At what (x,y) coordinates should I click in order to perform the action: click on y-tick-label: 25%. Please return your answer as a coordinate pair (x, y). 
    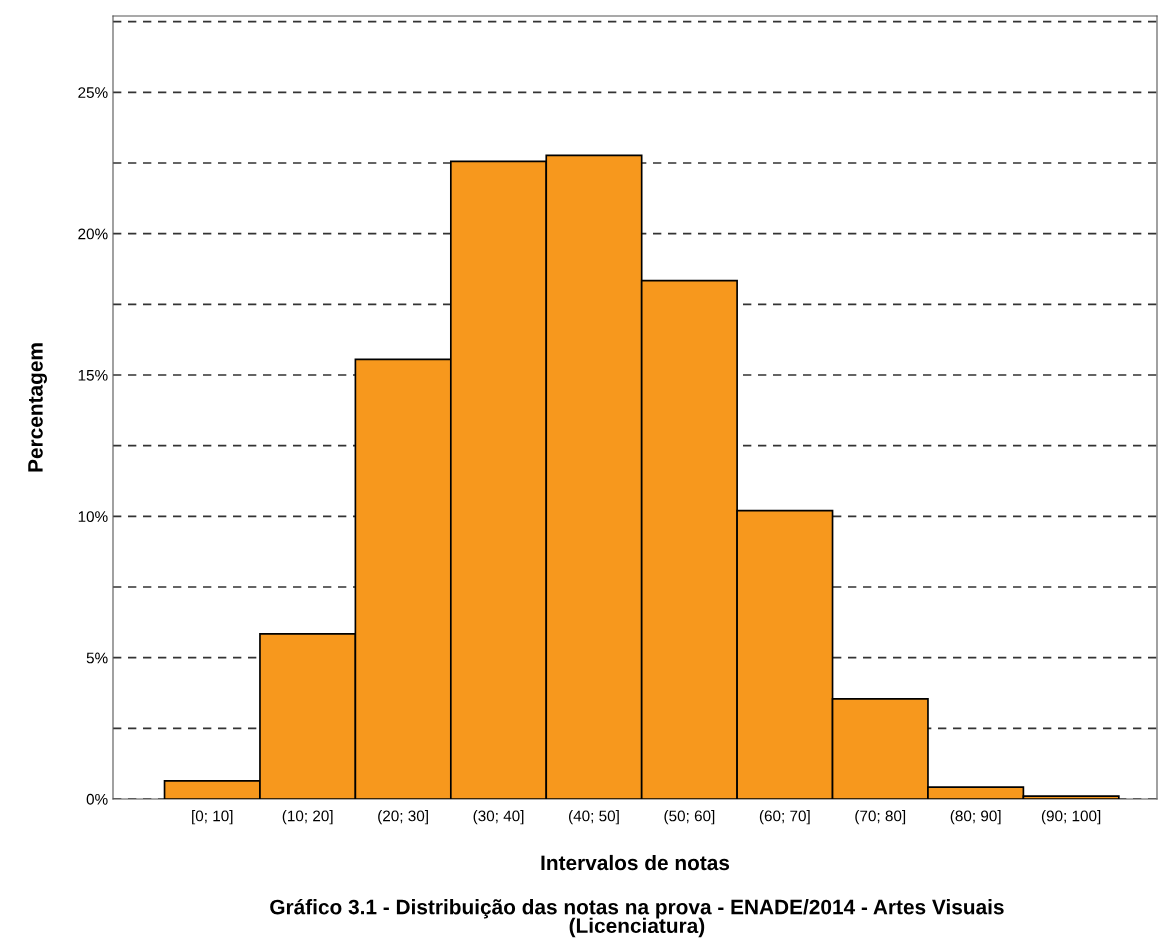
    Looking at the image, I should click on (93, 93).